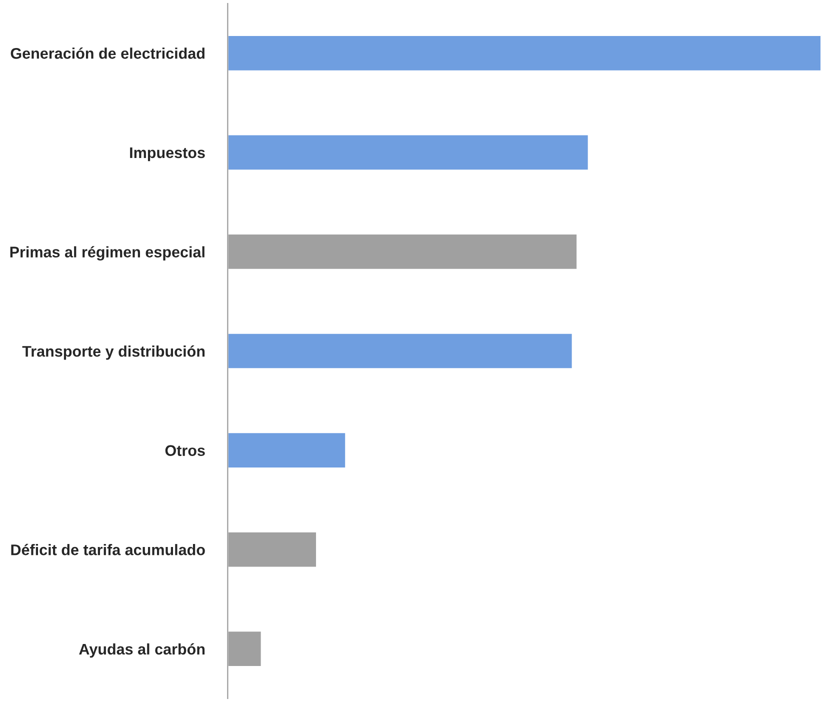  Describe the element at coordinates (107, 253) in the screenshot. I see `y-tick-label: Primas al régimen especial` at that location.